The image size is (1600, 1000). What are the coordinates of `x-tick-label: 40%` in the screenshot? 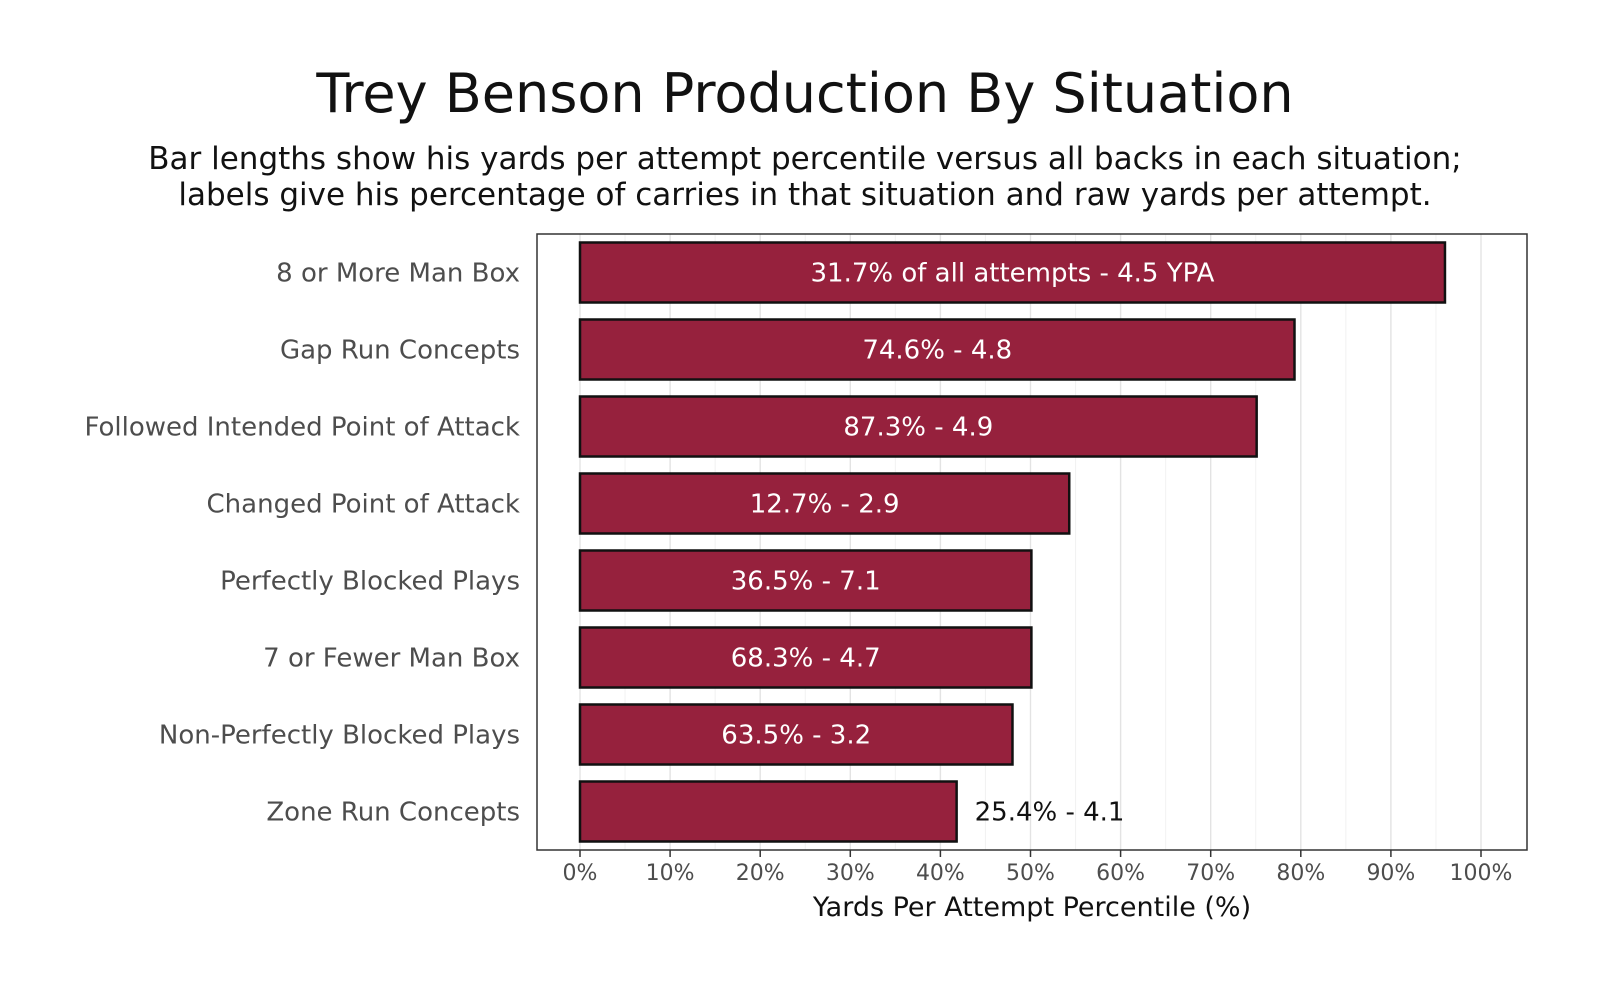 It's located at (940, 873).